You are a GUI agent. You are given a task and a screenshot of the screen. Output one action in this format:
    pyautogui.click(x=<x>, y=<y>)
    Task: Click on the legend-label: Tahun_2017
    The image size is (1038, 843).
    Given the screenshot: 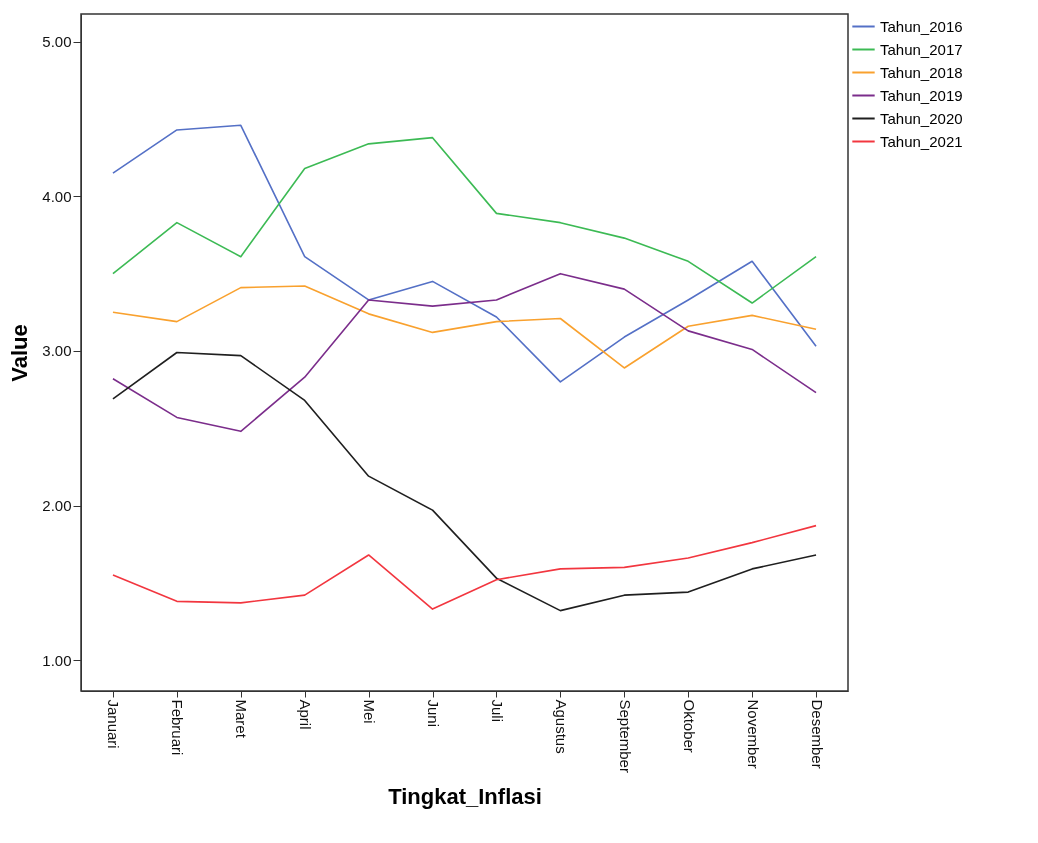 What is the action you would take?
    pyautogui.click(x=921, y=49)
    